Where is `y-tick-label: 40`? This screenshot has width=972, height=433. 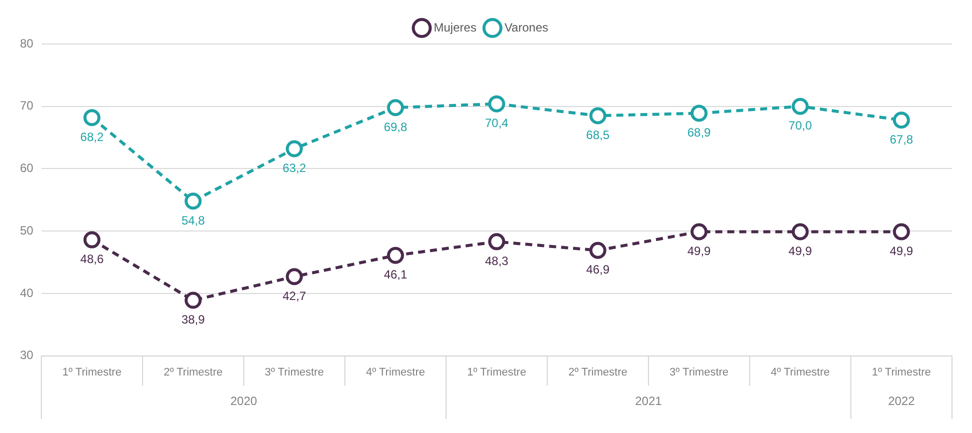
y-tick-label: 40 is located at coordinates (27, 293).